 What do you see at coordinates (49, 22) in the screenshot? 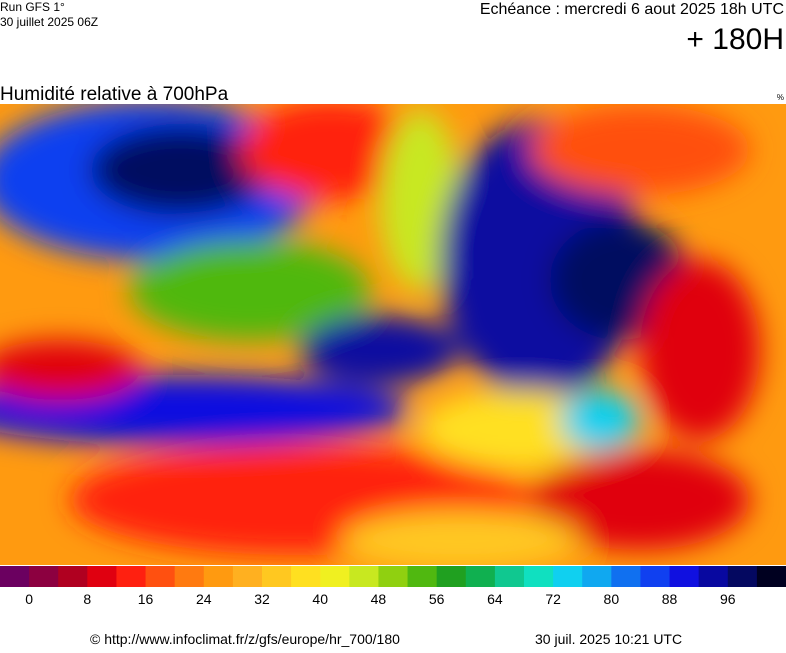
I see `run-date: 30 juillet 2025 06Z` at bounding box center [49, 22].